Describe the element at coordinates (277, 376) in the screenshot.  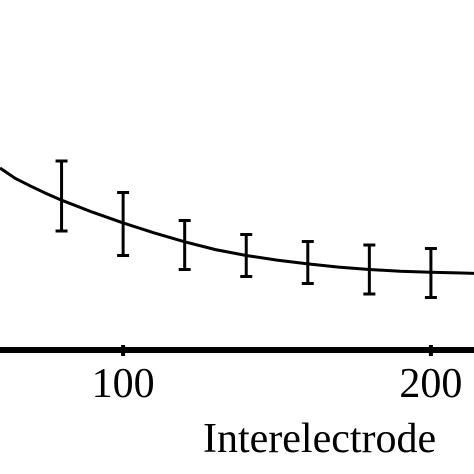
I see `x-ticks: 100 200` at that location.